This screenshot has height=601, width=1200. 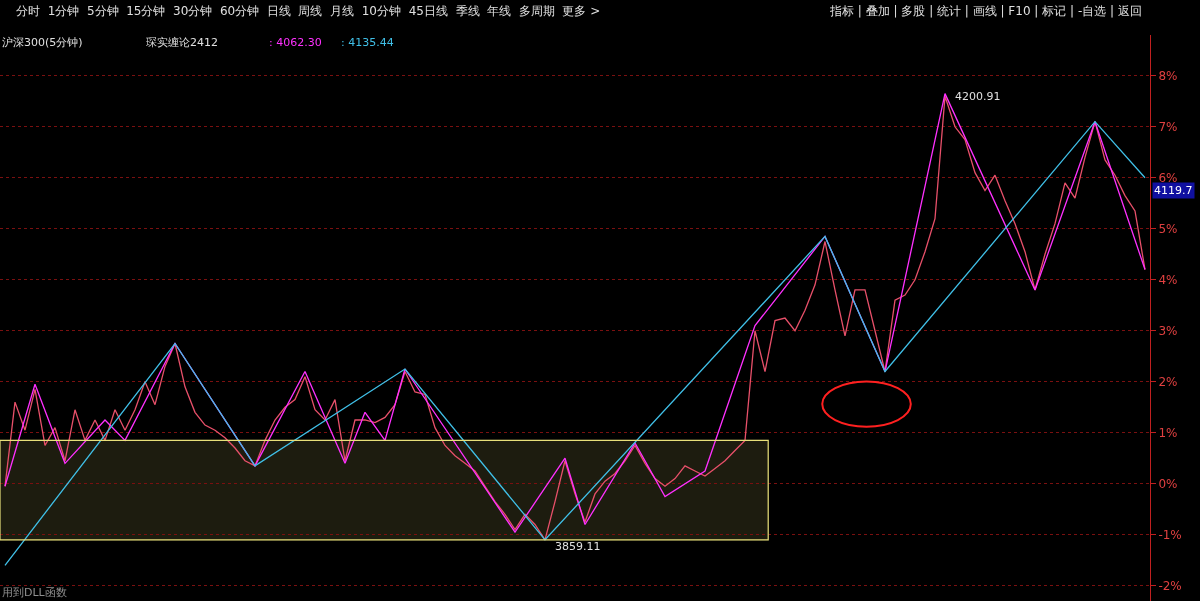 What do you see at coordinates (978, 96) in the screenshot?
I see `annotation: 4200.91` at bounding box center [978, 96].